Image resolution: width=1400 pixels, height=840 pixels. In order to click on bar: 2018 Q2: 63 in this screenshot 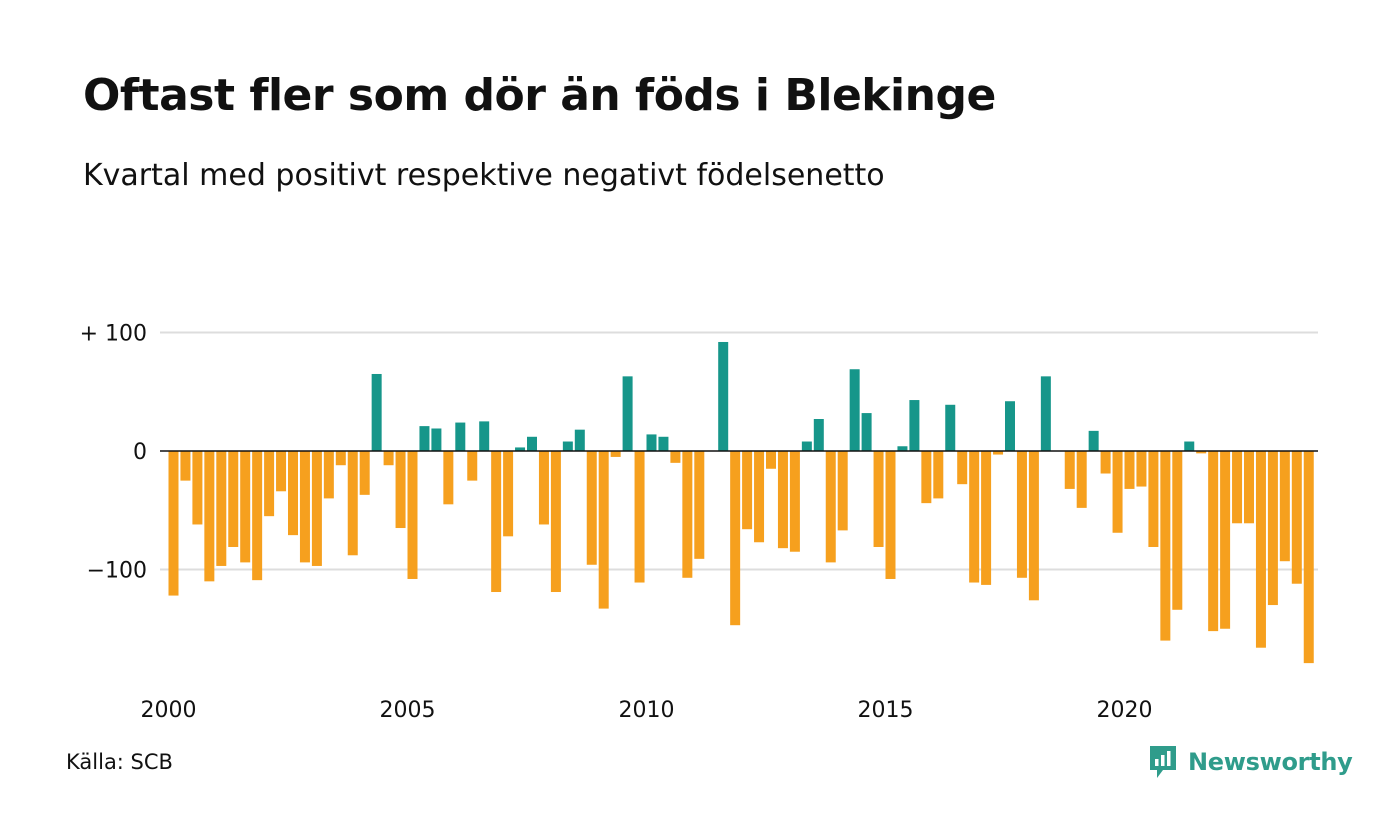, I will do `click(1045, 413)`.